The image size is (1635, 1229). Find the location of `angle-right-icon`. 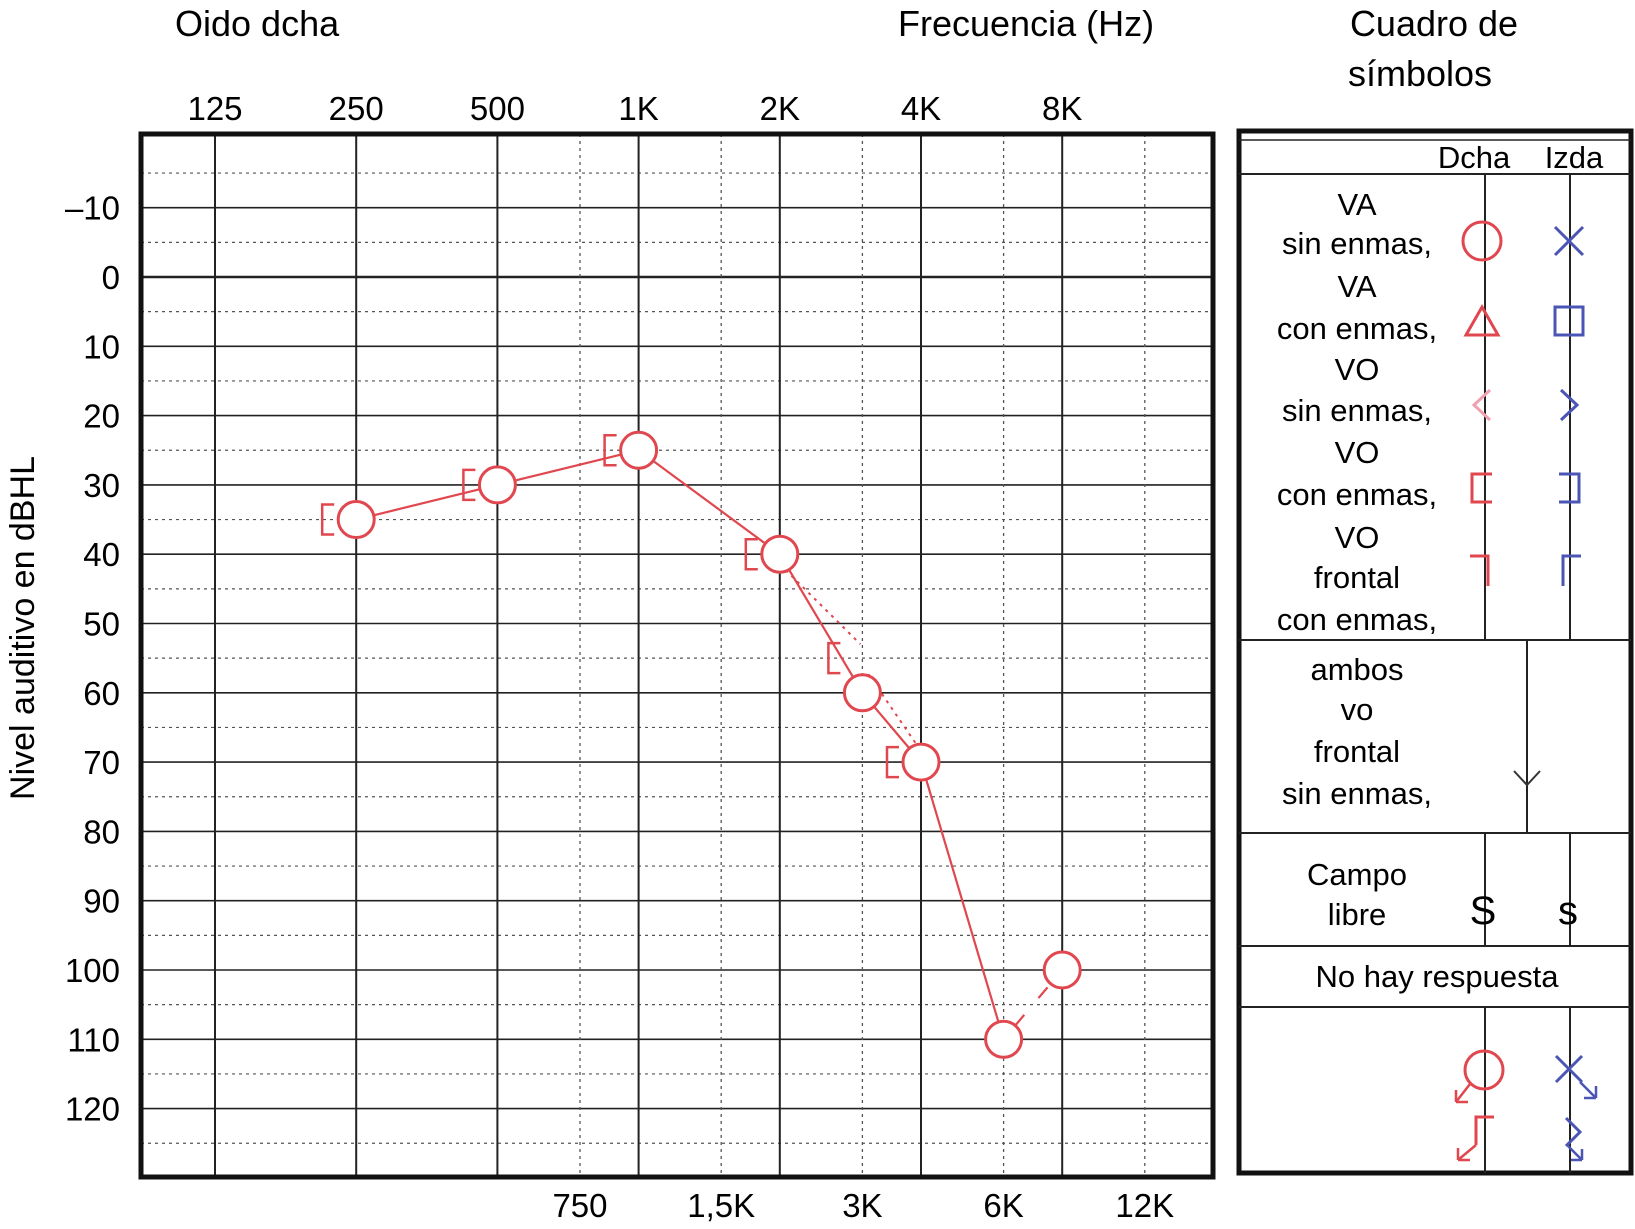

angle-right-icon is located at coordinates (1569, 405).